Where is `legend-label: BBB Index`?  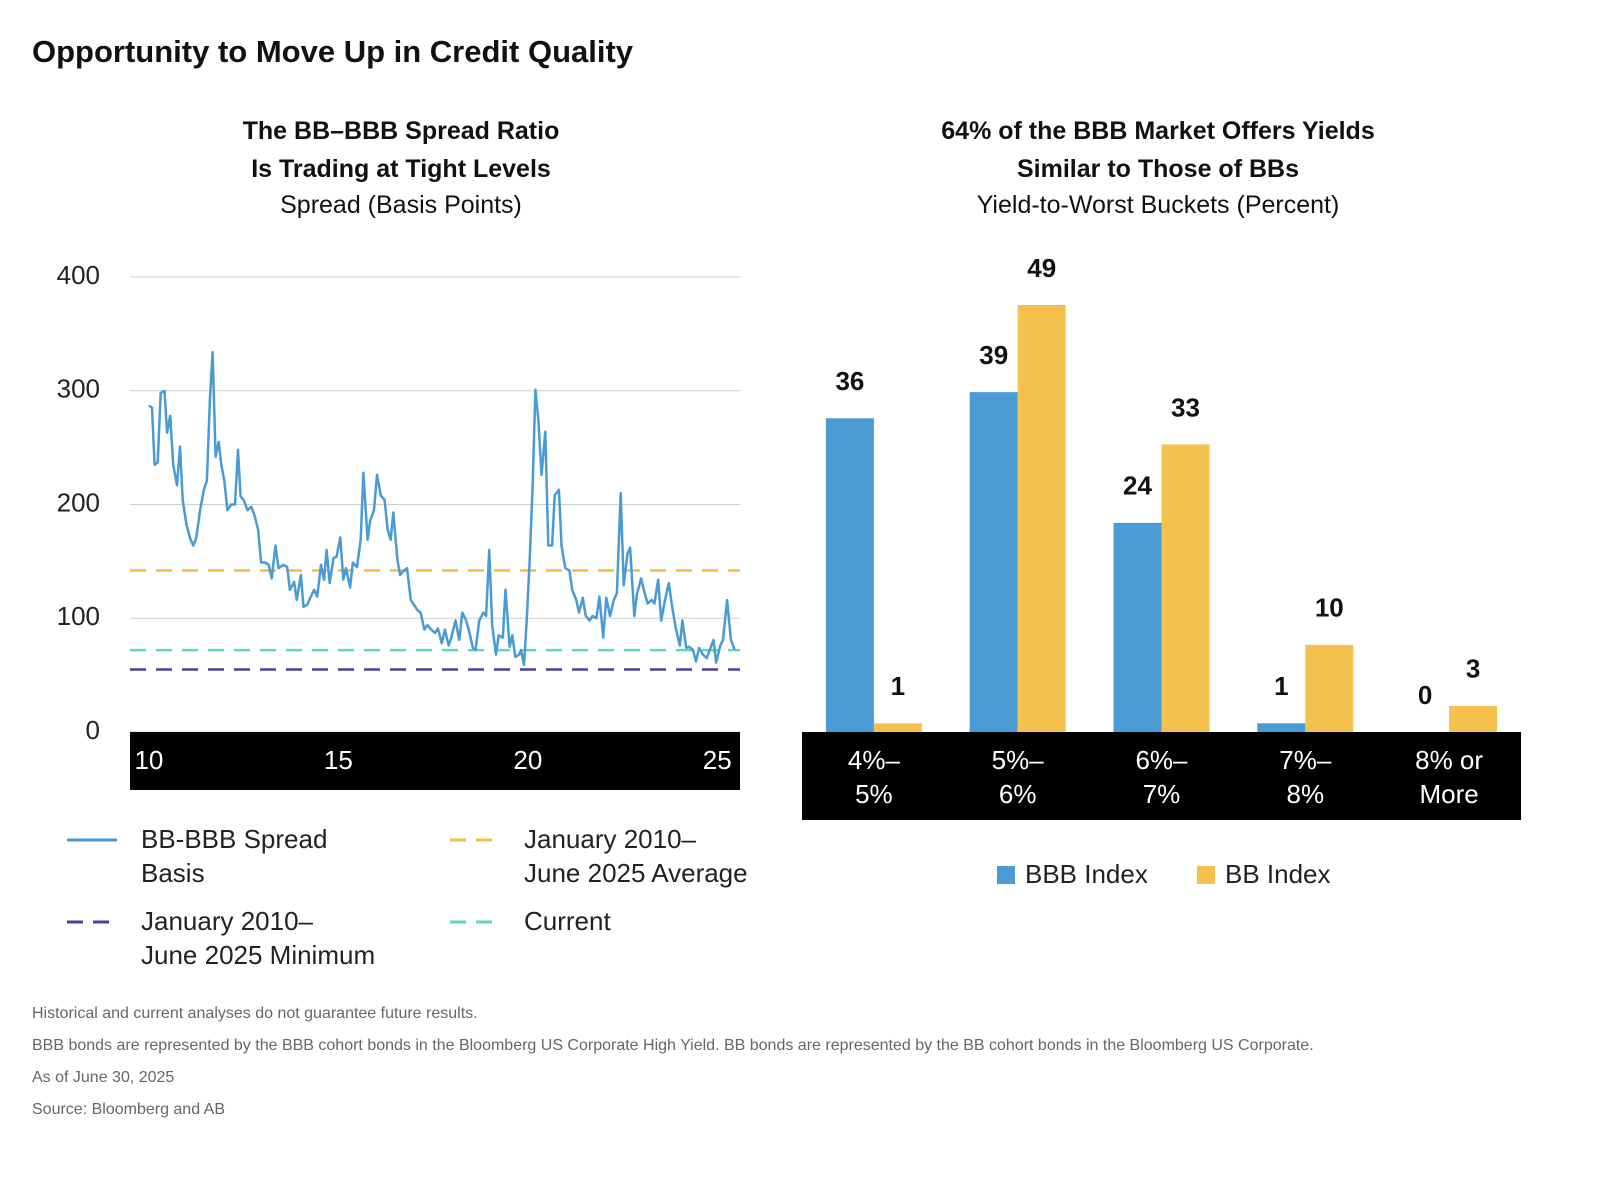 legend-label: BBB Index is located at coordinates (1086, 874).